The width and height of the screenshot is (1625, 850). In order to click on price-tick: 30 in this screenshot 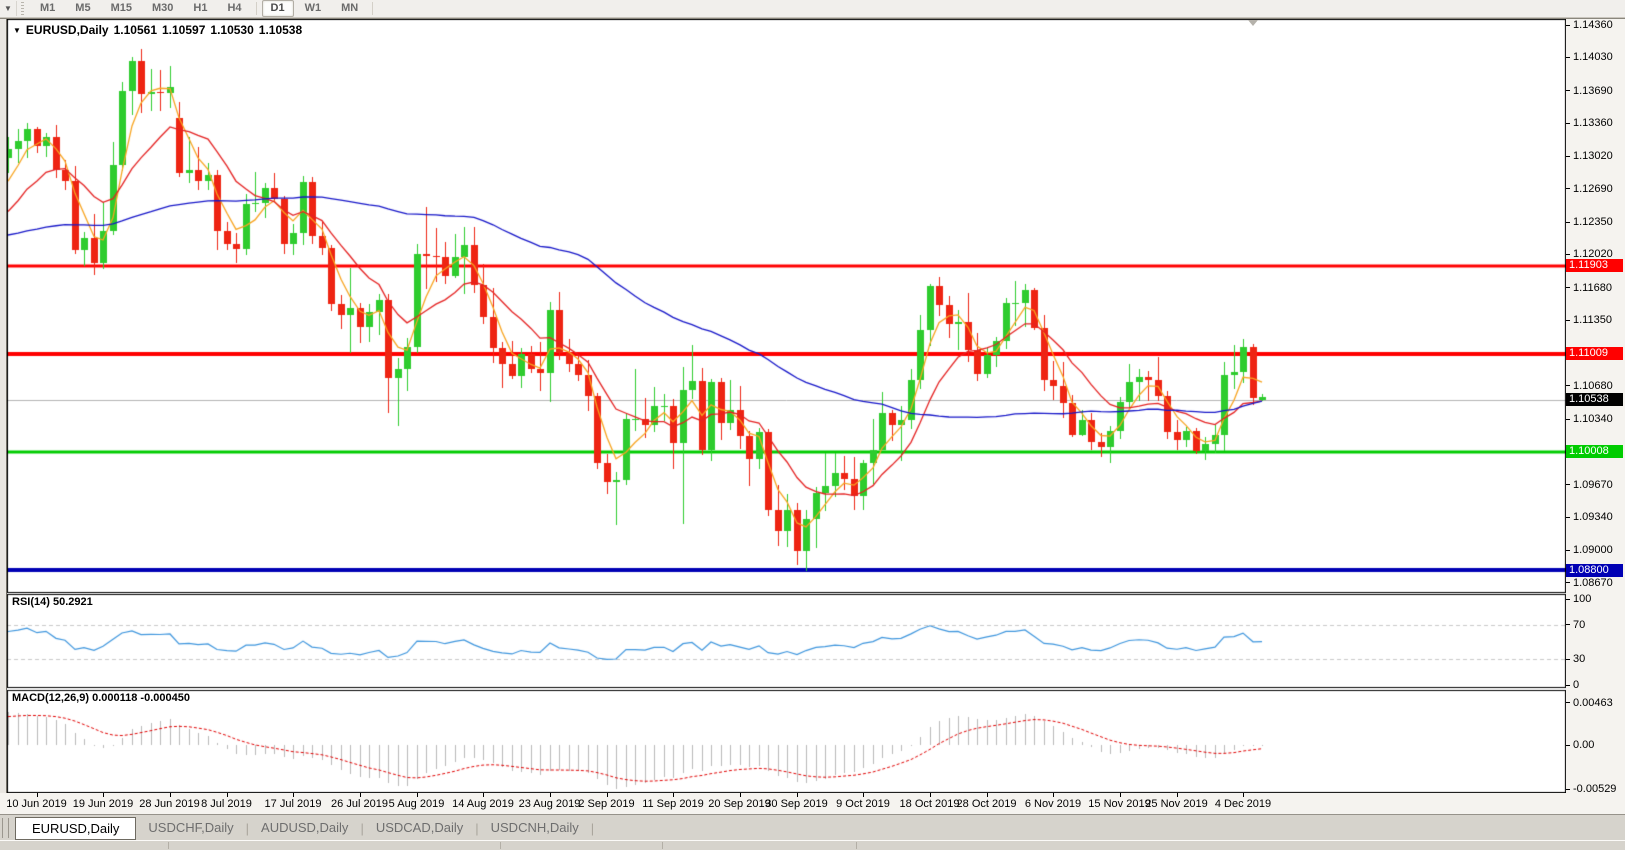, I will do `click(1575, 659)`.